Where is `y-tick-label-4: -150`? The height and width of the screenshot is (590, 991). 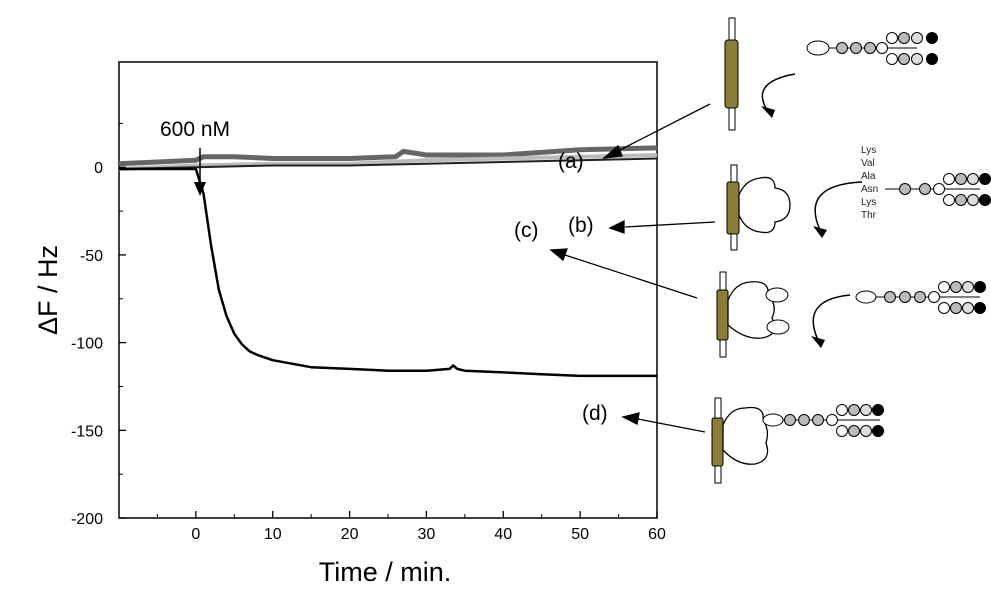
y-tick-label-4: -150 is located at coordinates (87, 431).